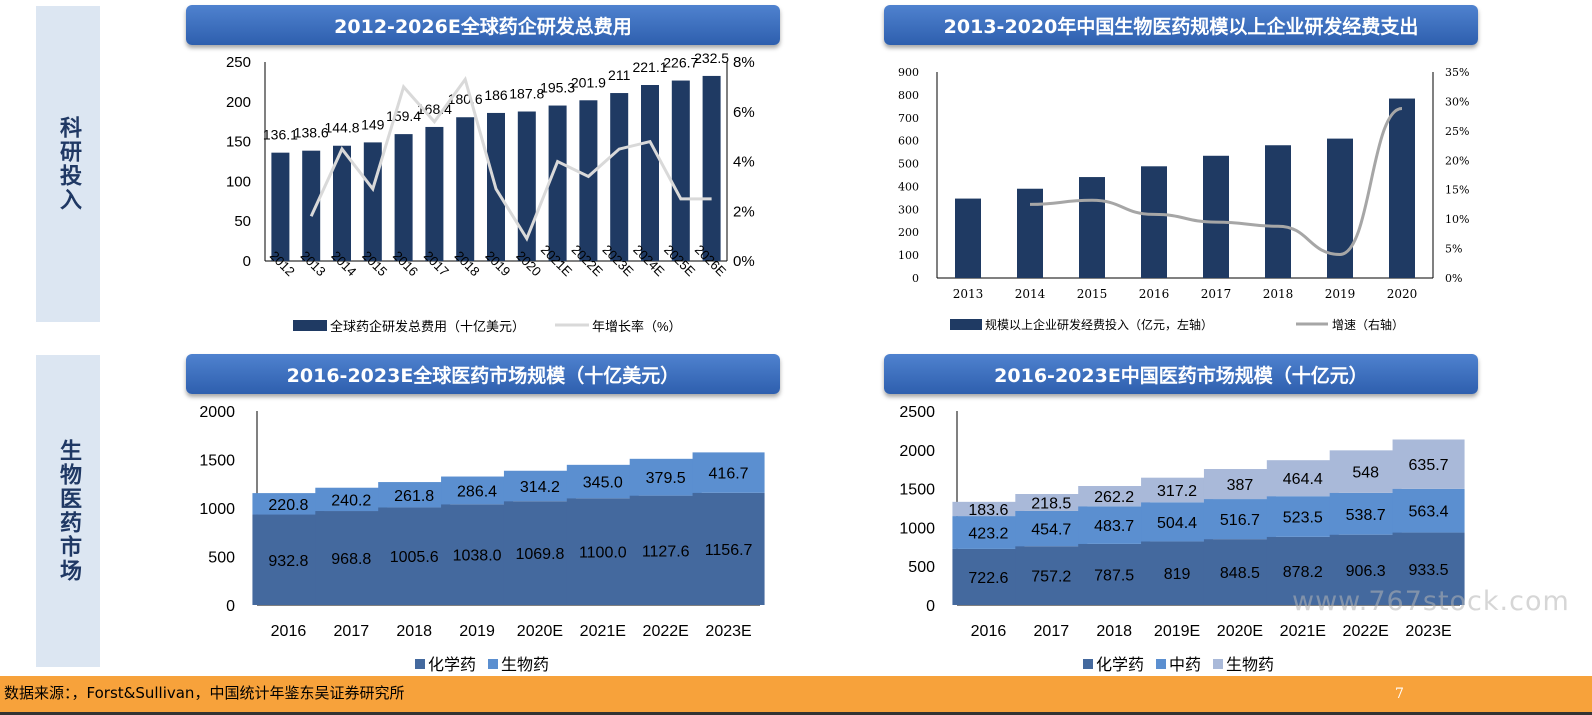 The height and width of the screenshot is (715, 1592). Describe the element at coordinates (1366, 515) in the screenshot. I see `c4-data-label: 538.7` at that location.